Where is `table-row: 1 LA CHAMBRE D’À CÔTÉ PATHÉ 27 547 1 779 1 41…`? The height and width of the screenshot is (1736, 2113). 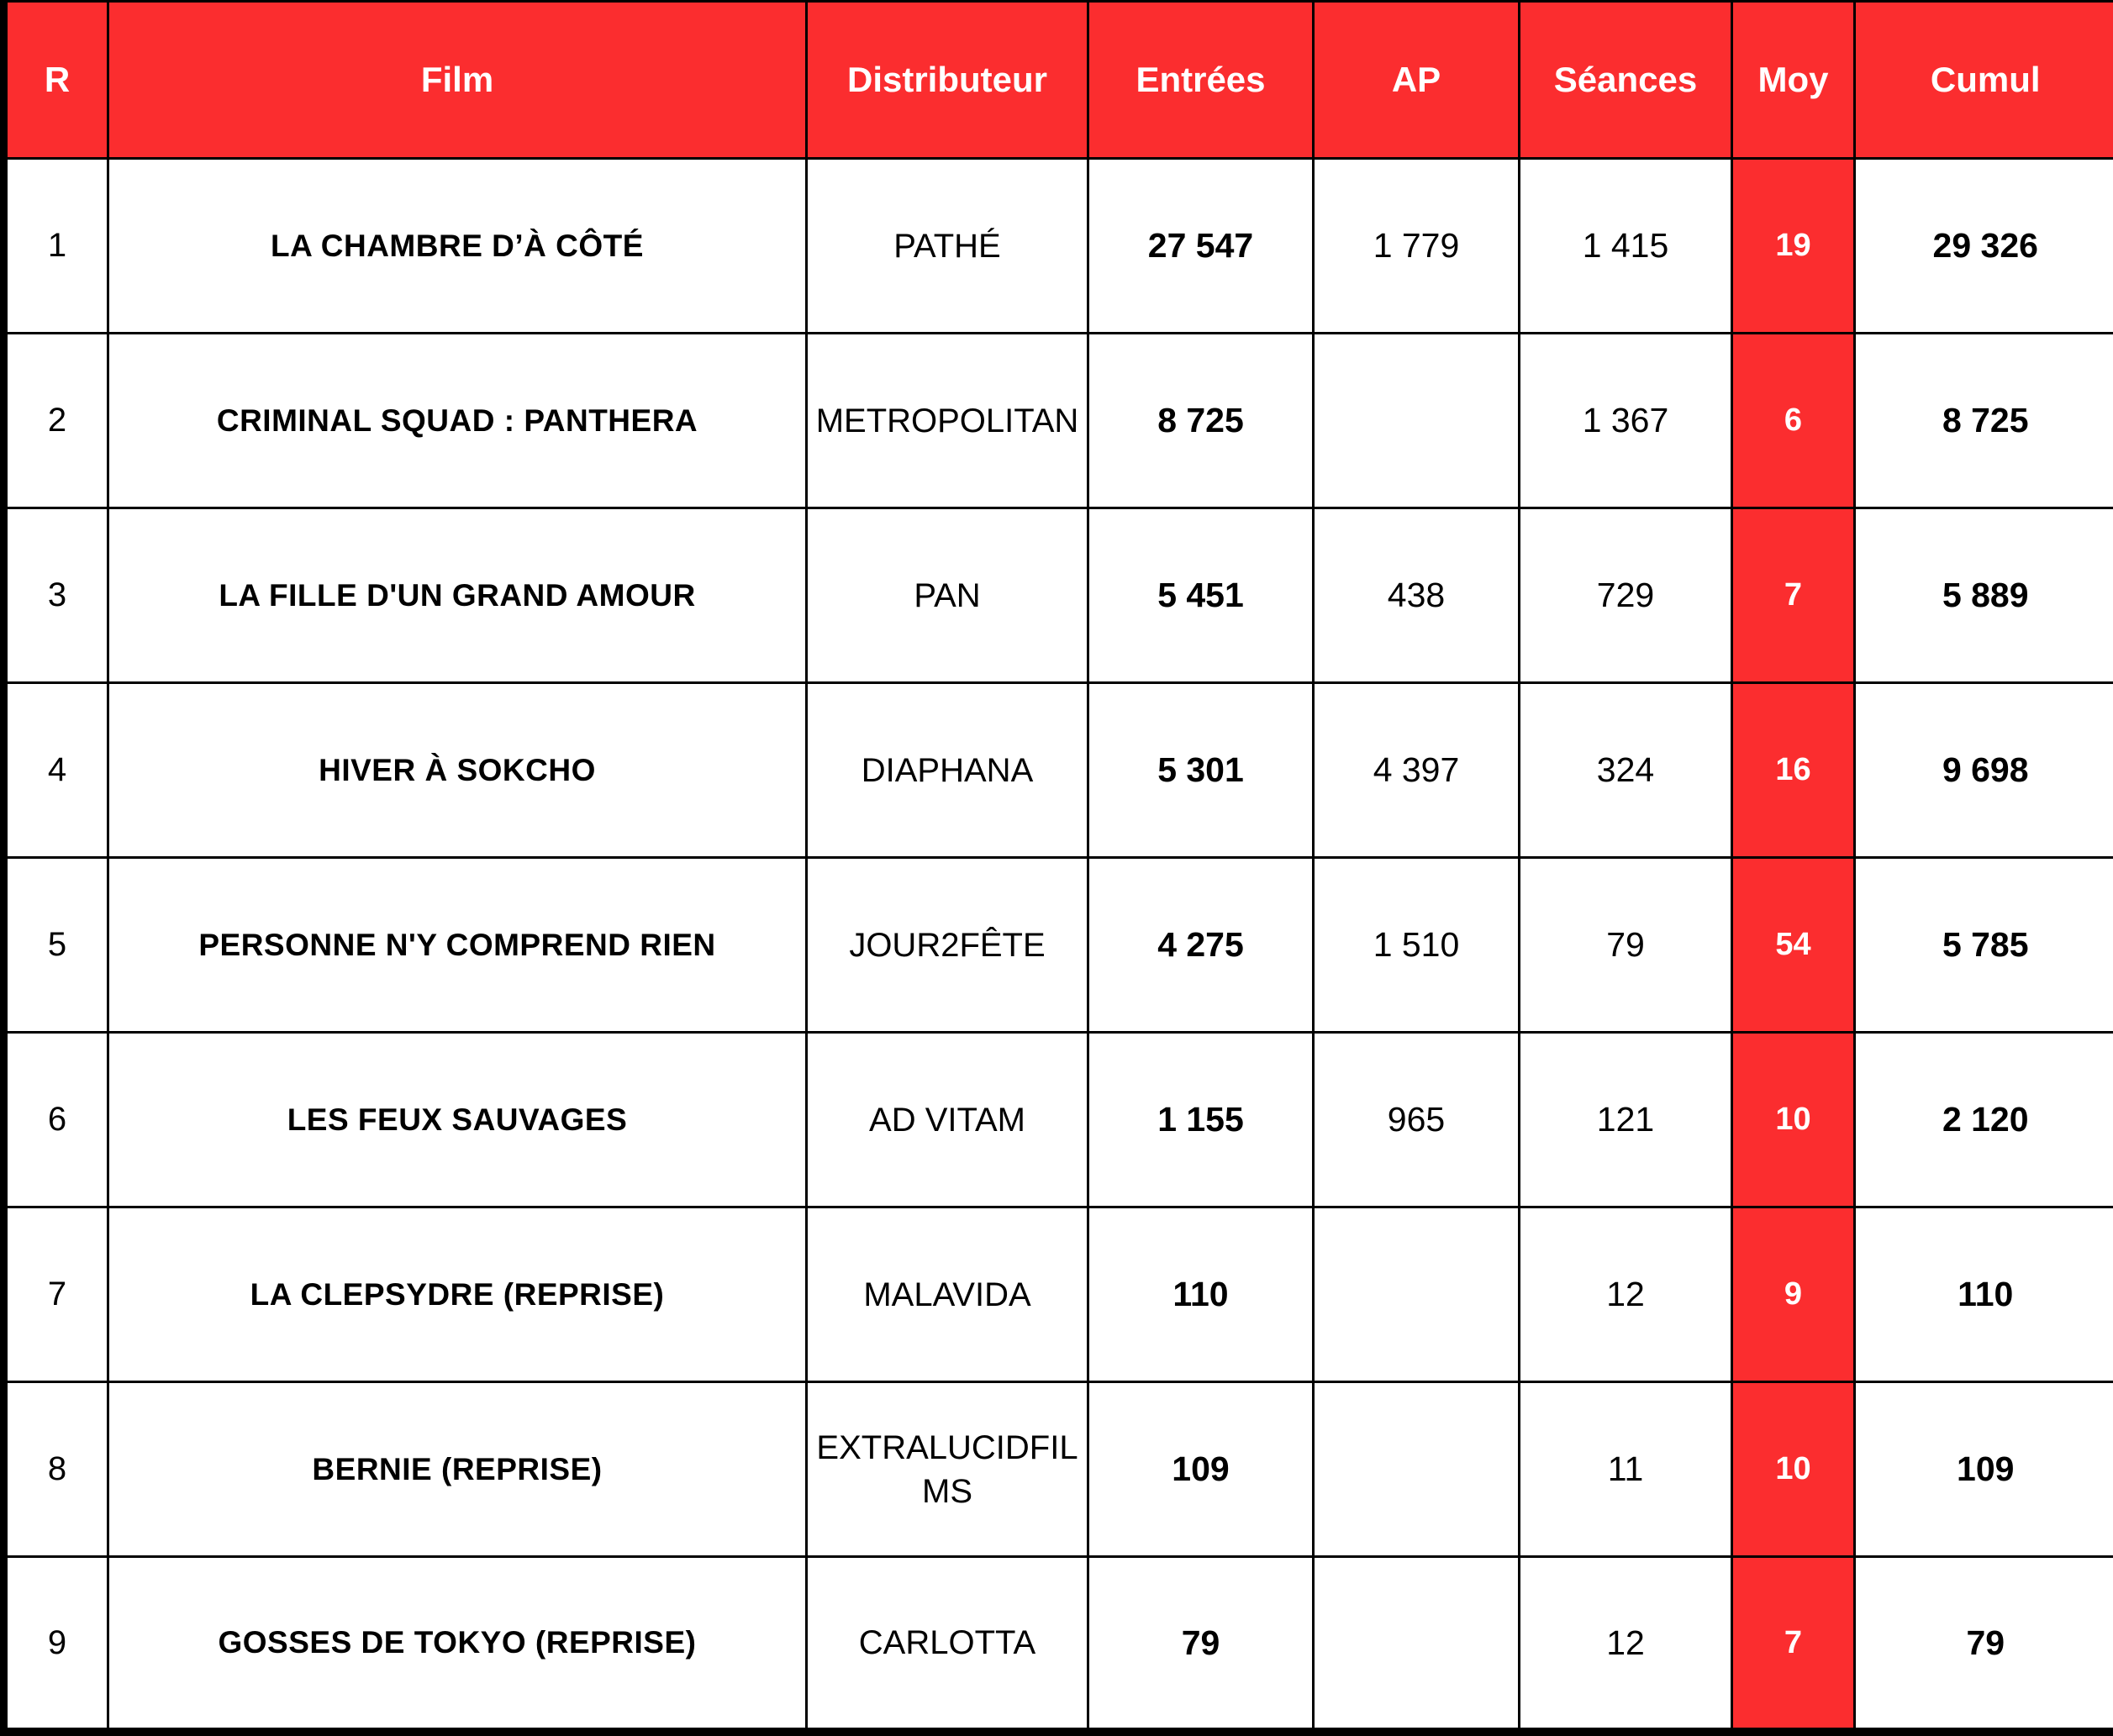
table-row: 1 LA CHAMBRE D’À CÔTÉ PATHÉ 27 547 1 779 1 41… is located at coordinates (1058, 245).